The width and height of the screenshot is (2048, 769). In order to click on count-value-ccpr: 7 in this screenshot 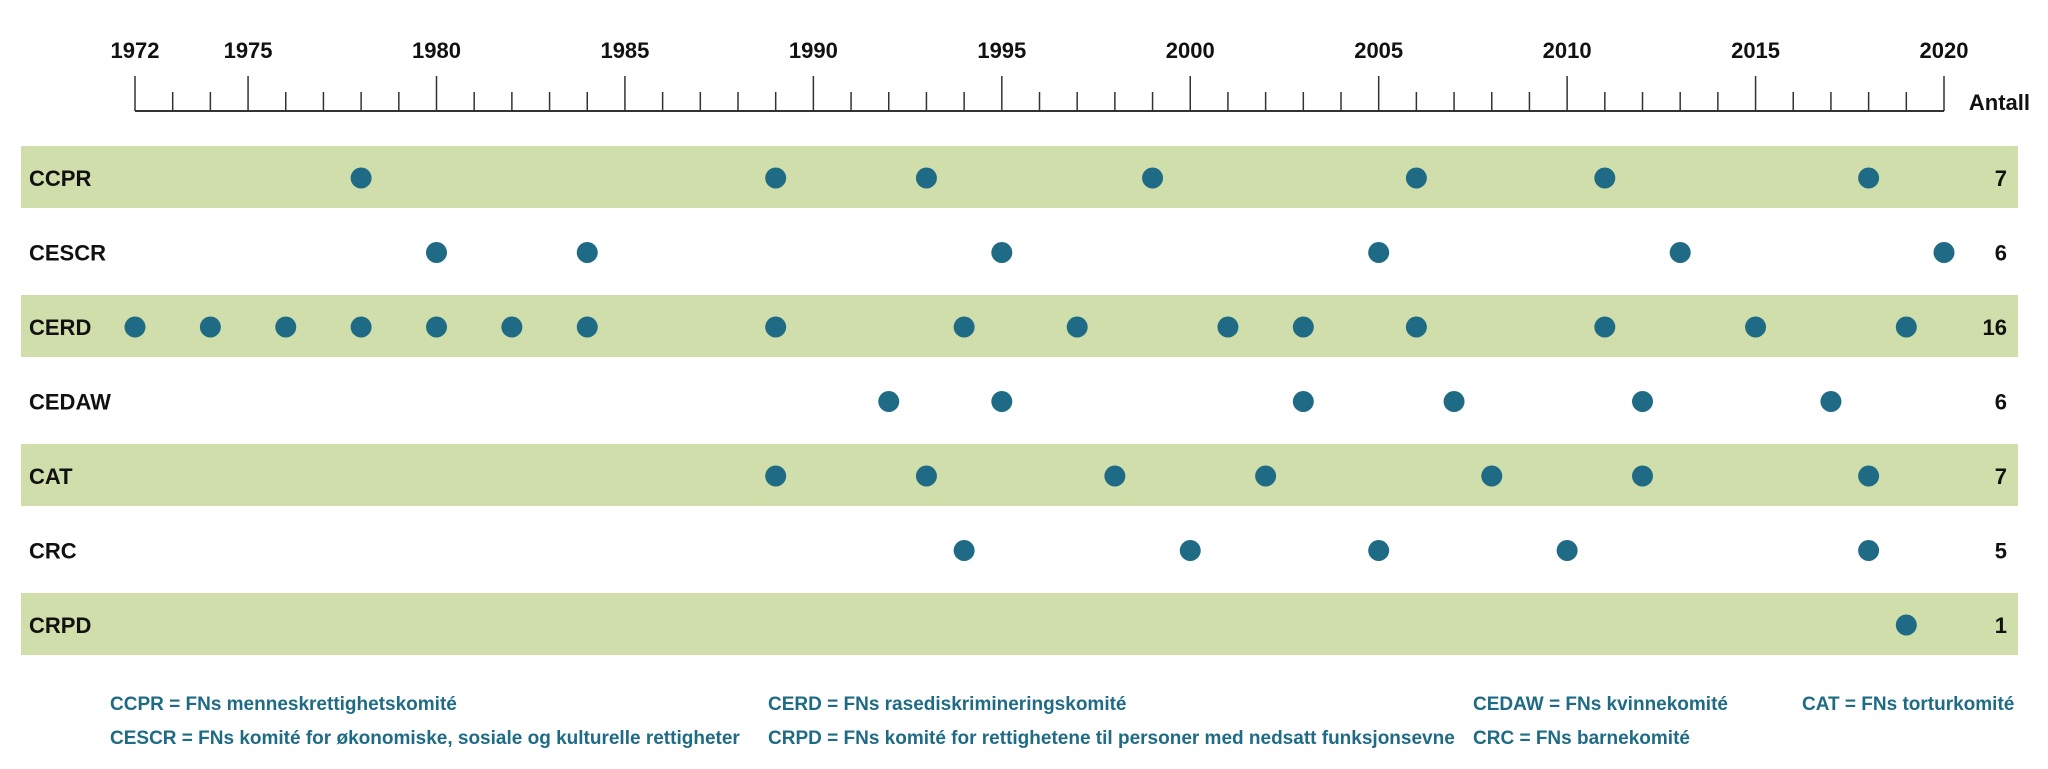, I will do `click(2001, 178)`.